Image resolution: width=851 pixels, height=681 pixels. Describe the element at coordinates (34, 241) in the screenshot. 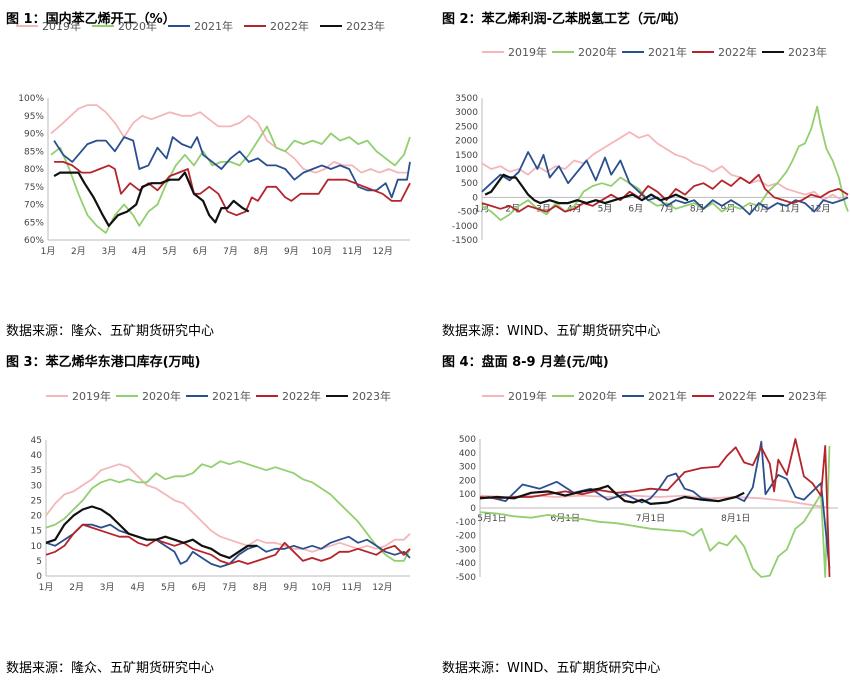

I see `y-tick-label: 60%` at that location.